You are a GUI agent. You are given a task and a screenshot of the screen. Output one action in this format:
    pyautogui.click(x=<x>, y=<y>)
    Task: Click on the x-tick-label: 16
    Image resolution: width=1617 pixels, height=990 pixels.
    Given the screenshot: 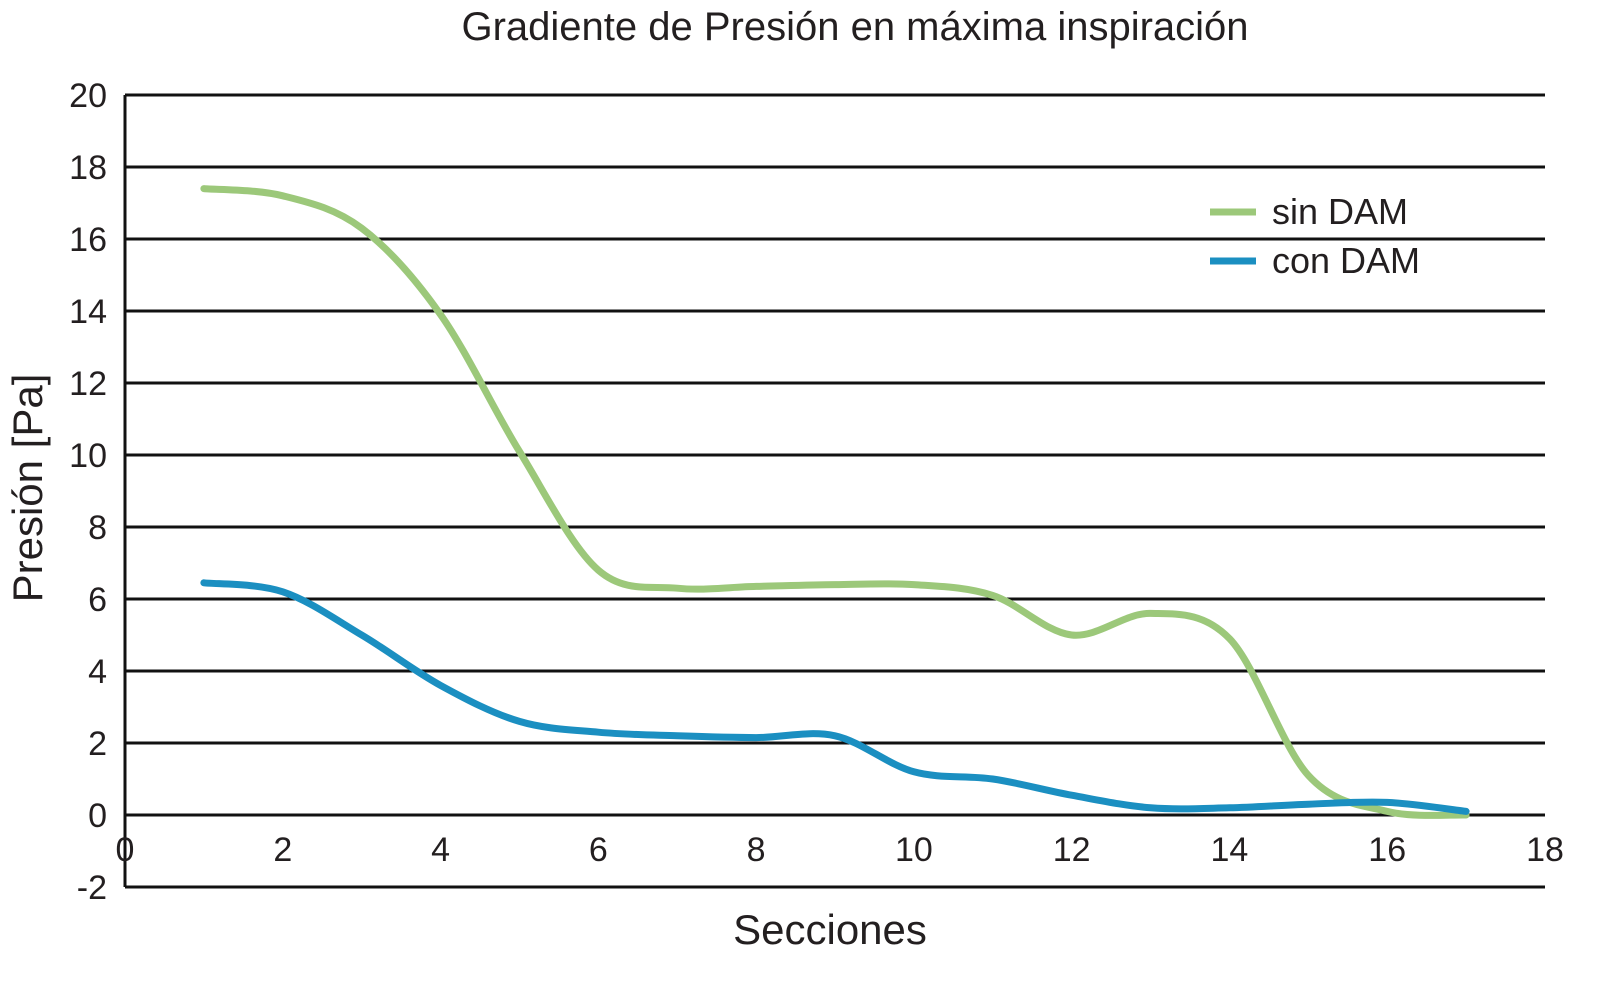 What is the action you would take?
    pyautogui.click(x=1387, y=850)
    